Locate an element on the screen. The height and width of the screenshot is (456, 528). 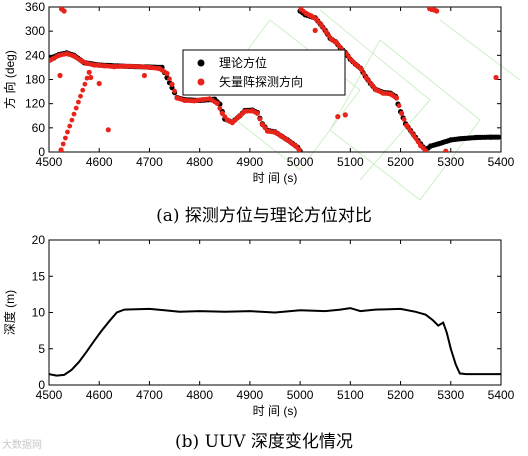
depth-line is located at coordinates (275, 342).